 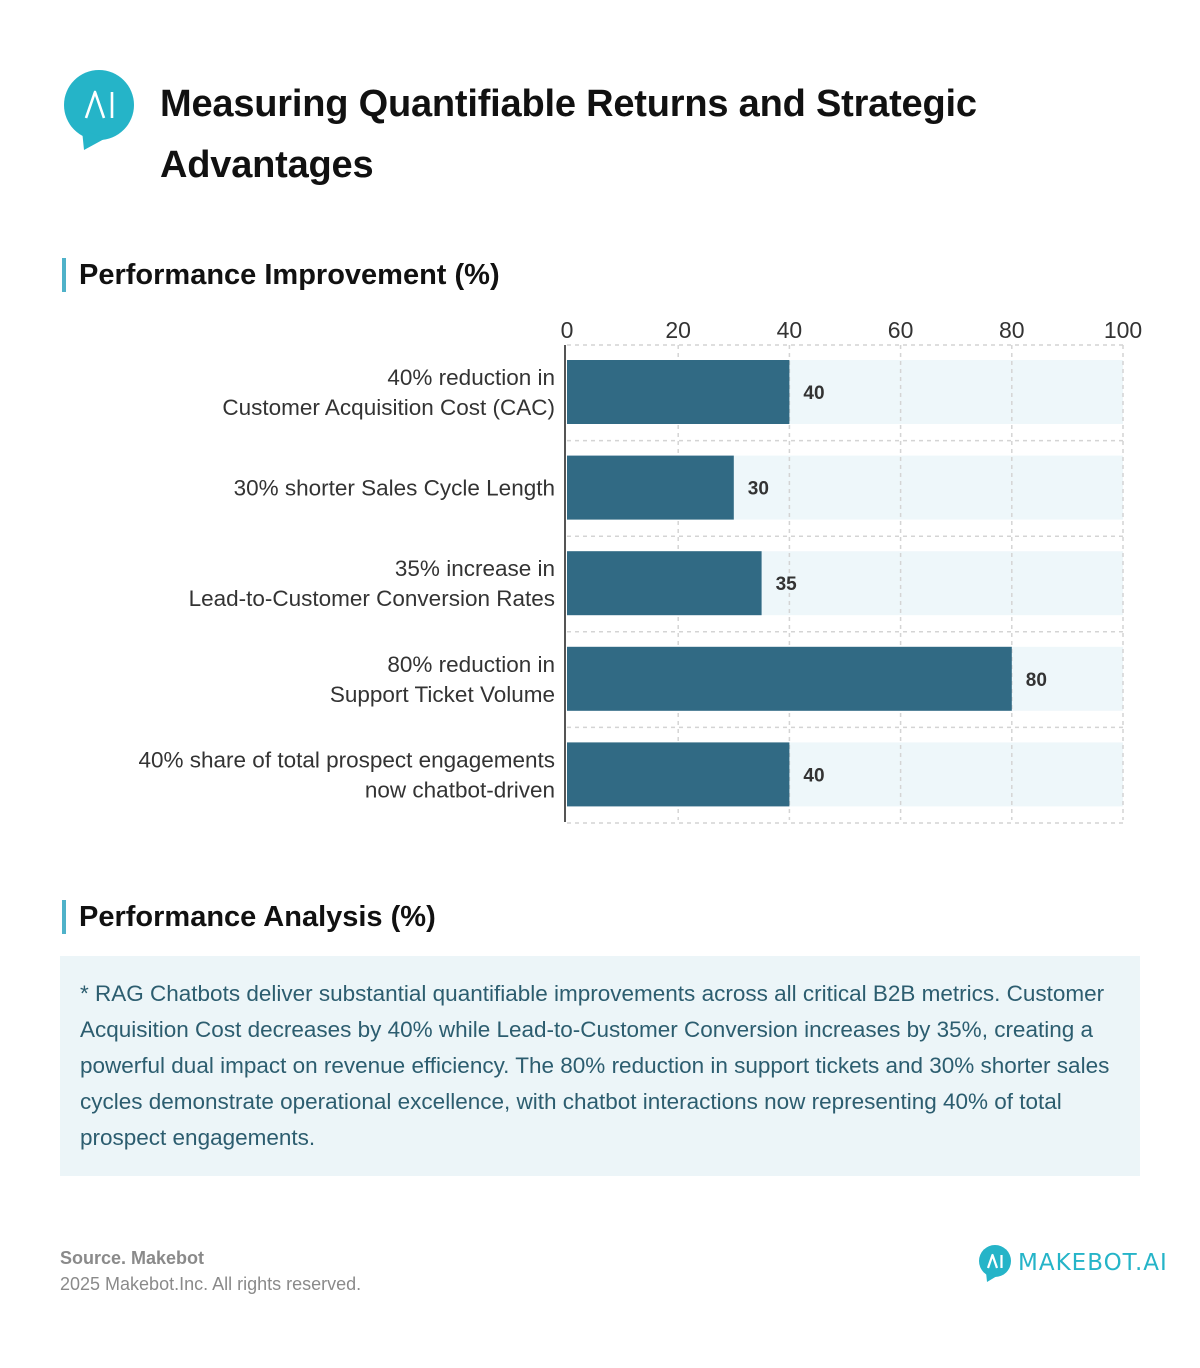 What do you see at coordinates (1012, 330) in the screenshot?
I see `tick-label: 80` at bounding box center [1012, 330].